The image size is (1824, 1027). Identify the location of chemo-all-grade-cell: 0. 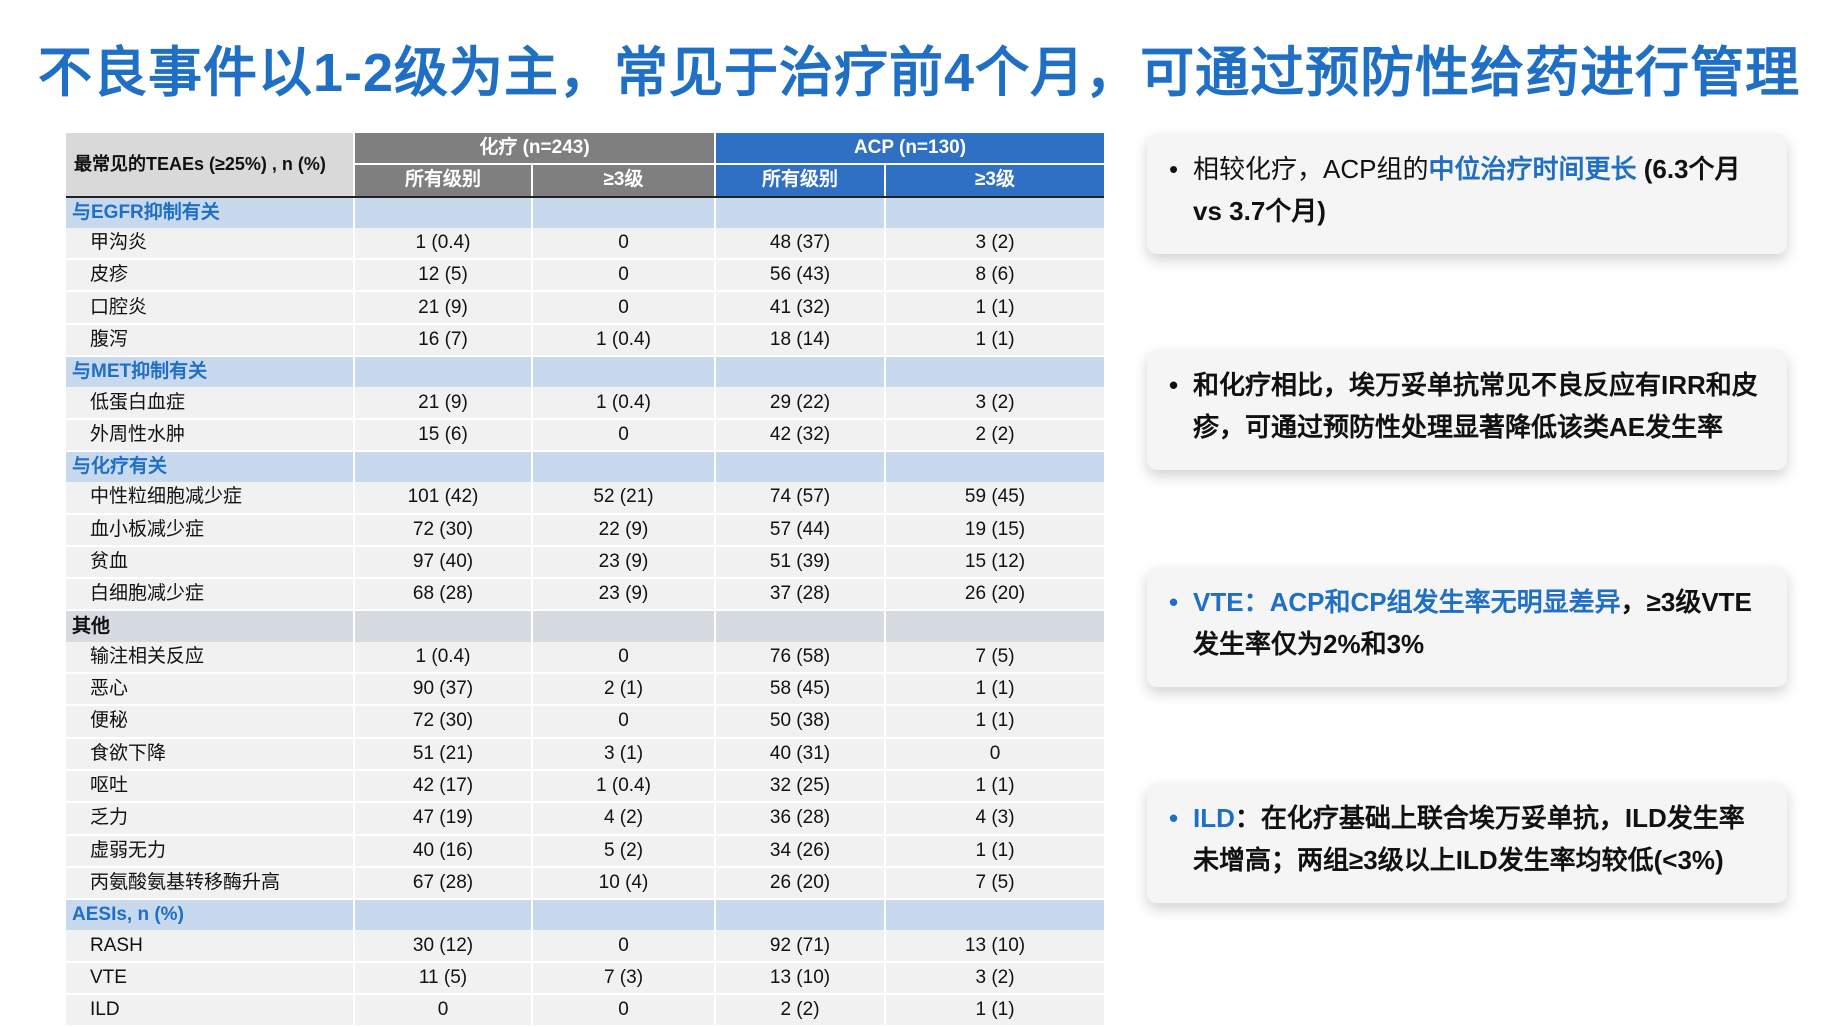
(442, 1010).